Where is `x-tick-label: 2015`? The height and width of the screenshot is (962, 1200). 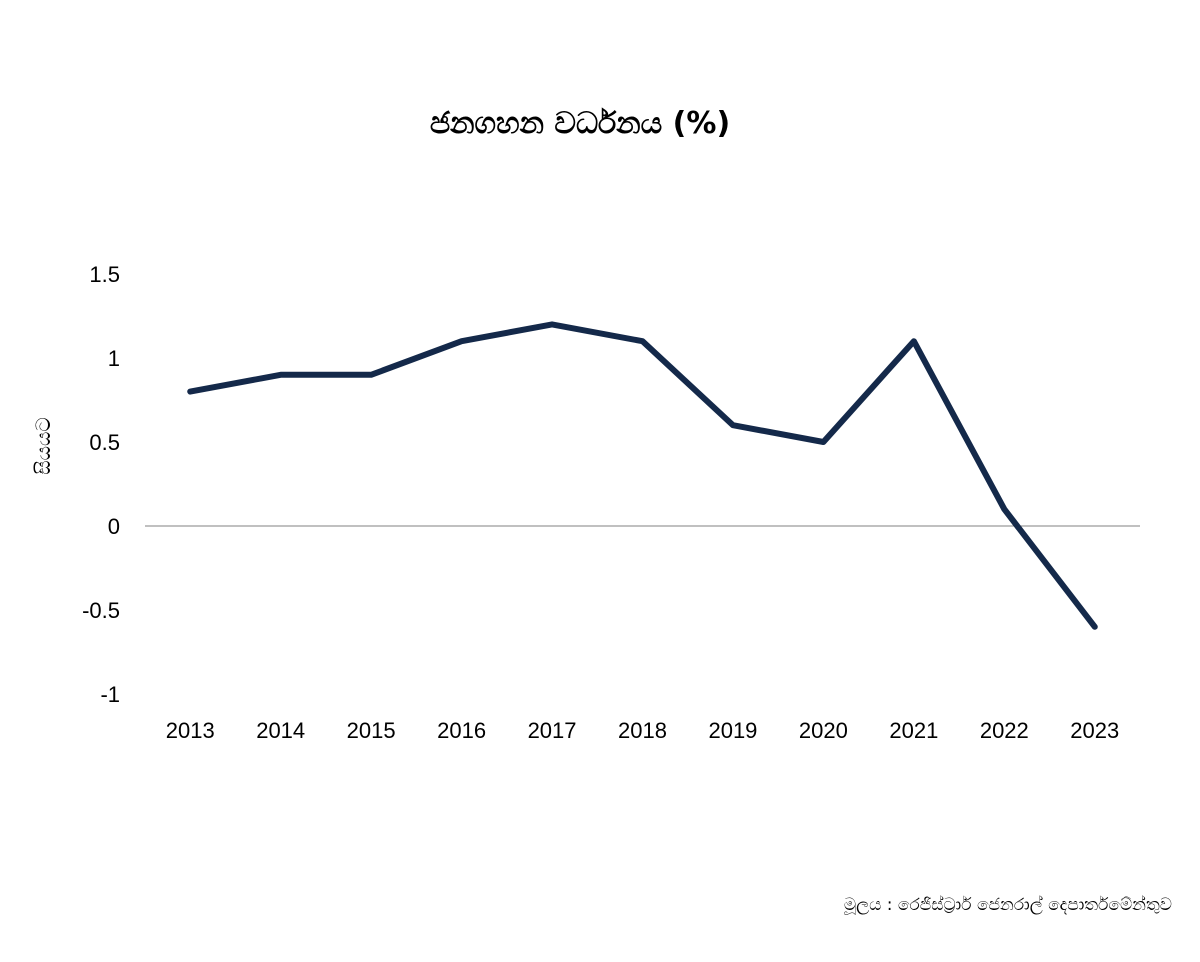 x-tick-label: 2015 is located at coordinates (371, 730).